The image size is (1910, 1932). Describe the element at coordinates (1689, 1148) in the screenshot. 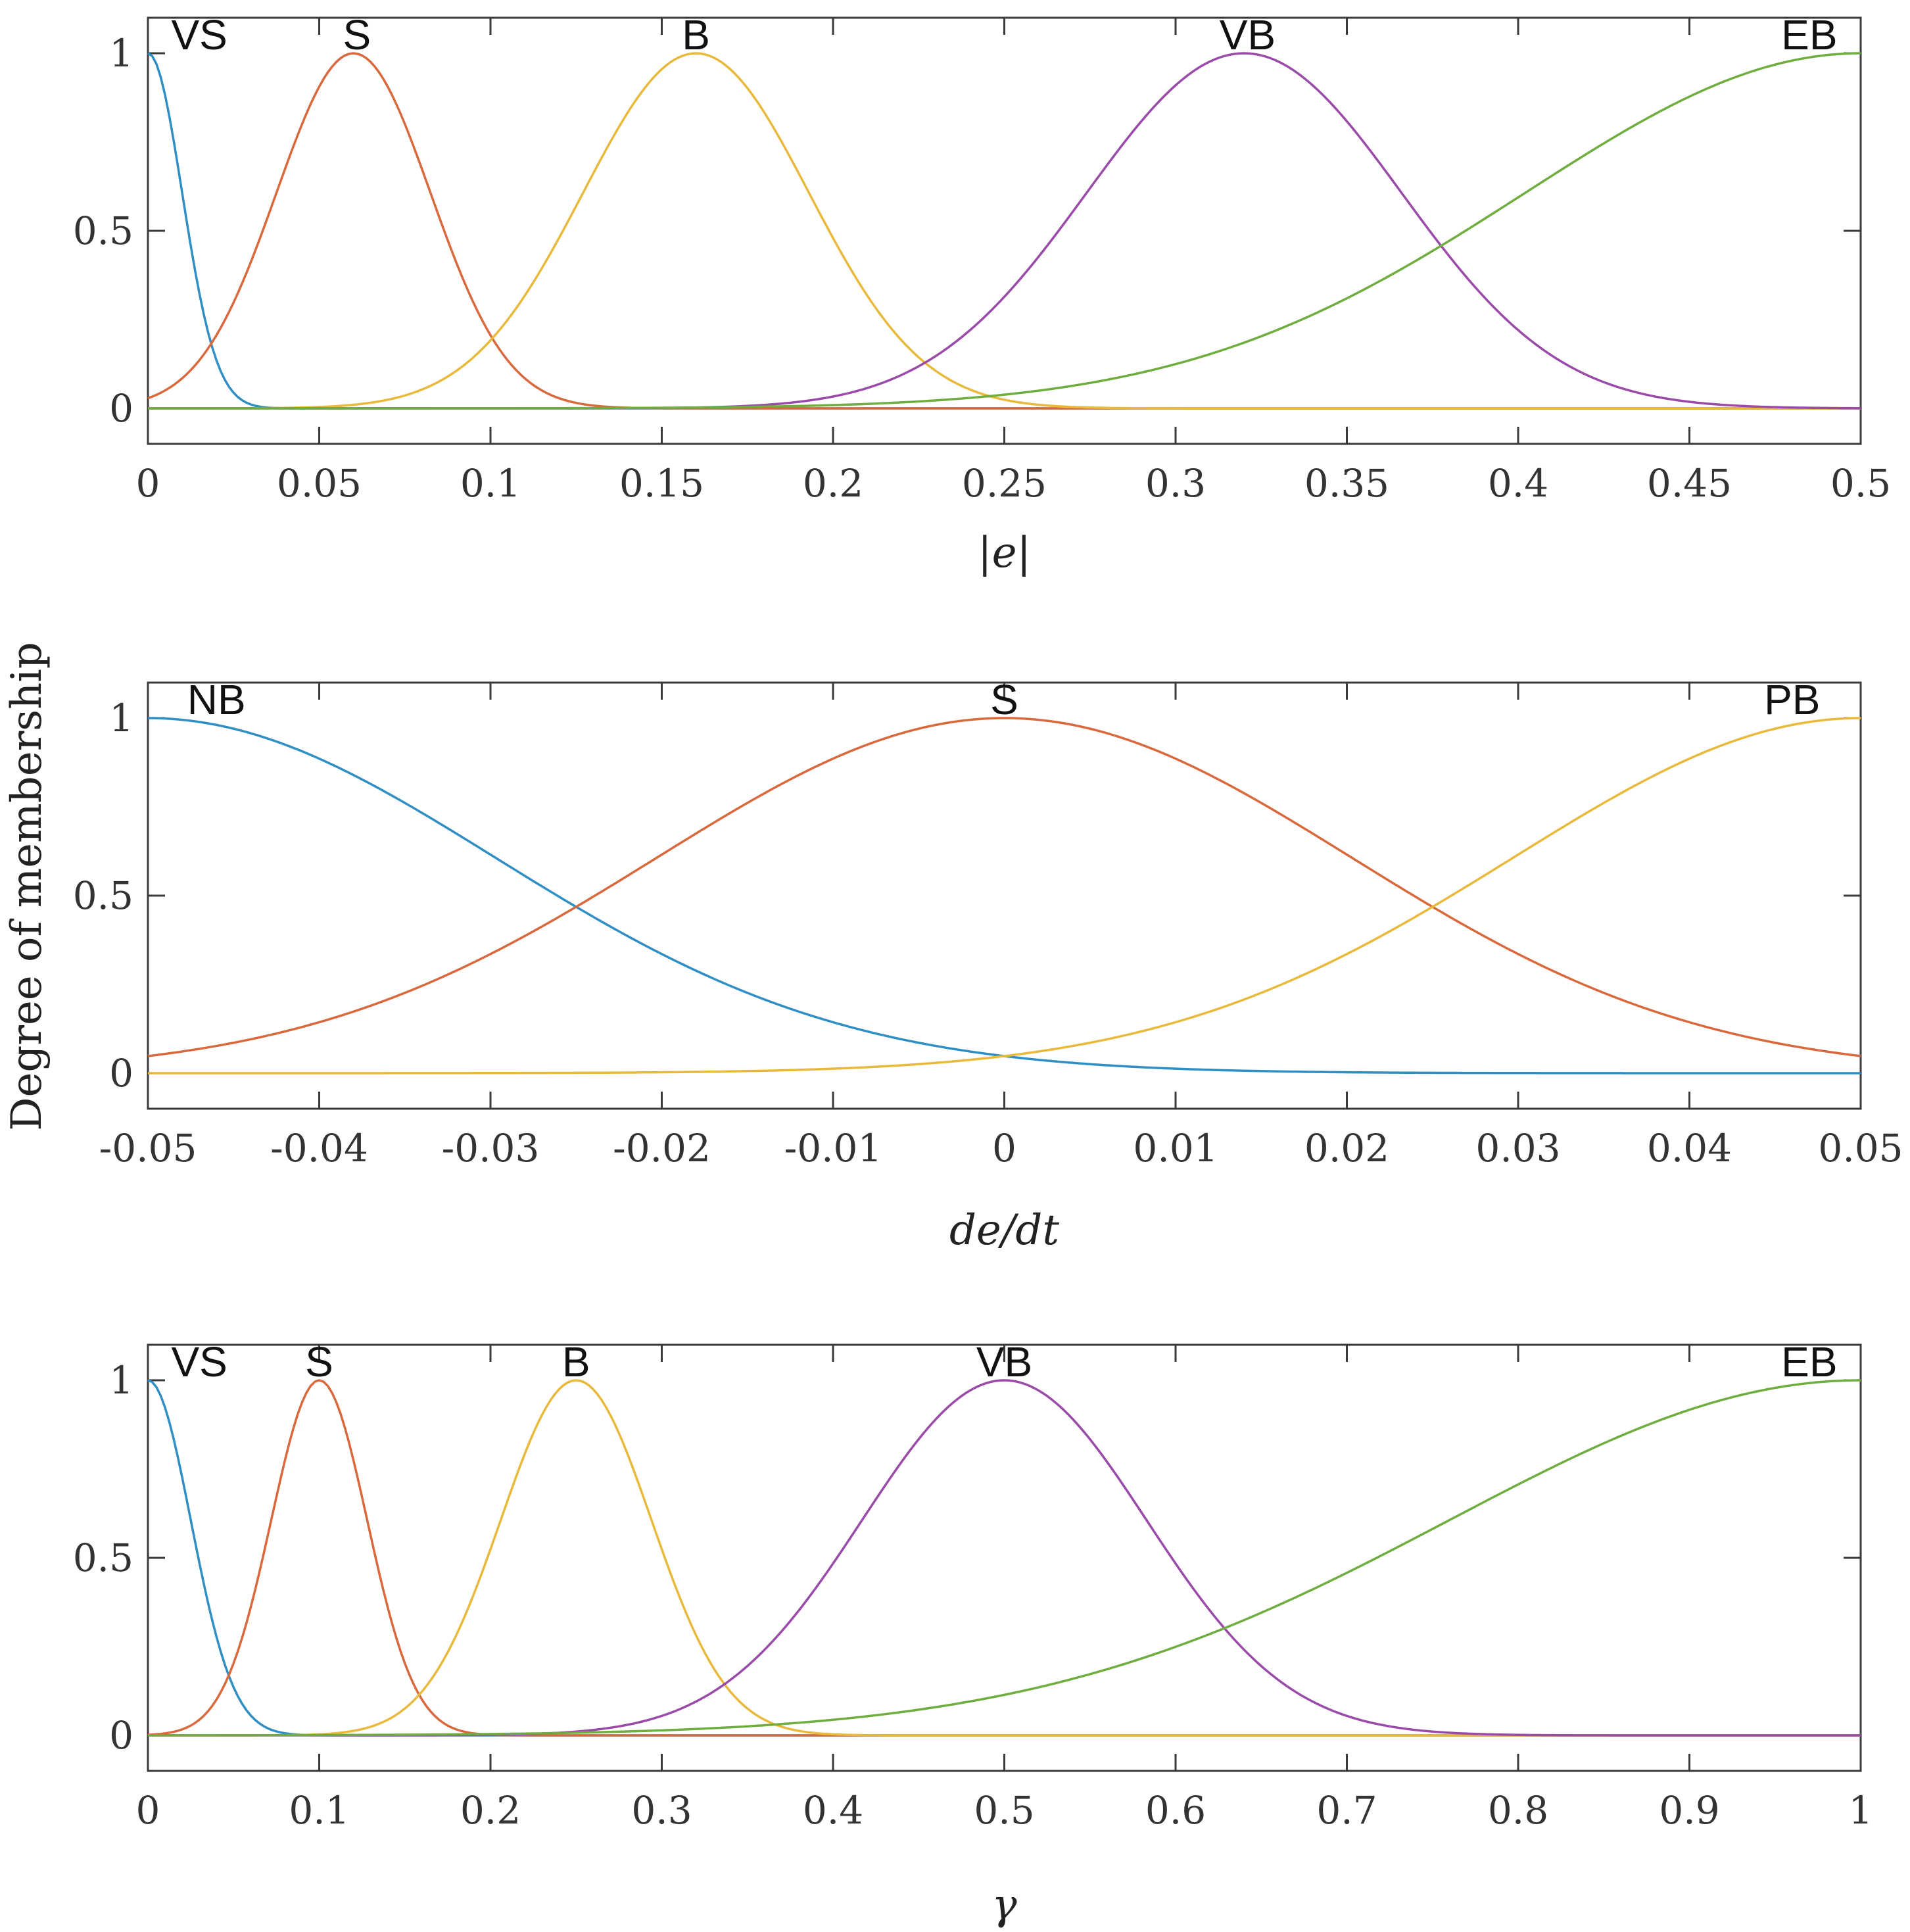

I see `x-tick-label: 0.04` at that location.